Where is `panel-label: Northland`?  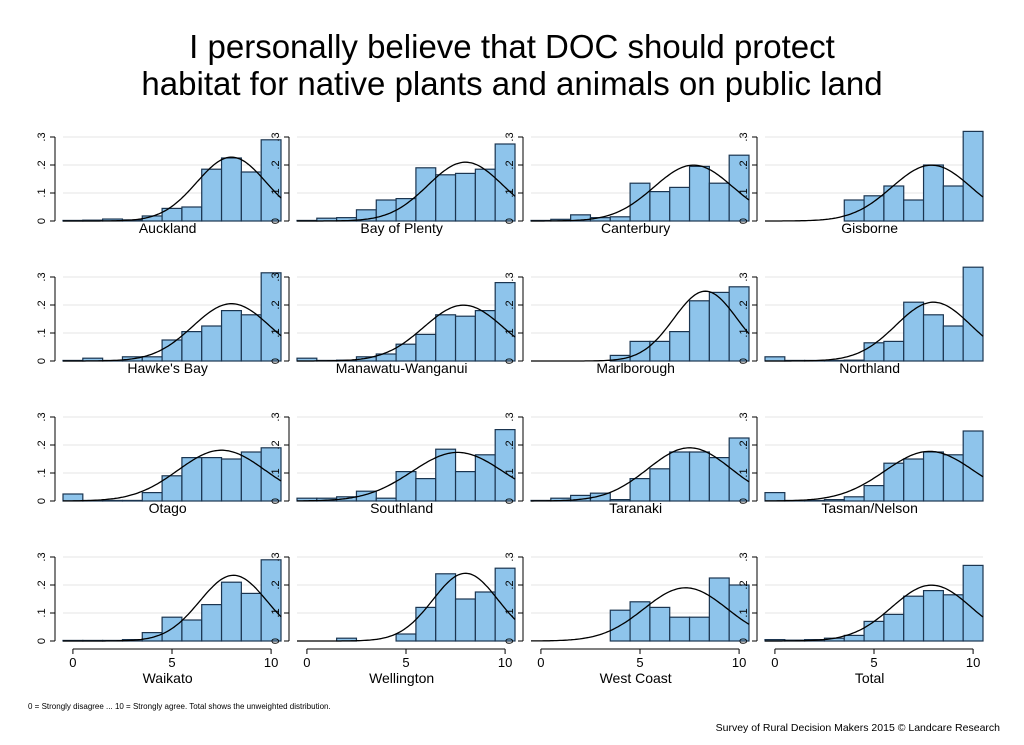 panel-label: Northland is located at coordinates (869, 368).